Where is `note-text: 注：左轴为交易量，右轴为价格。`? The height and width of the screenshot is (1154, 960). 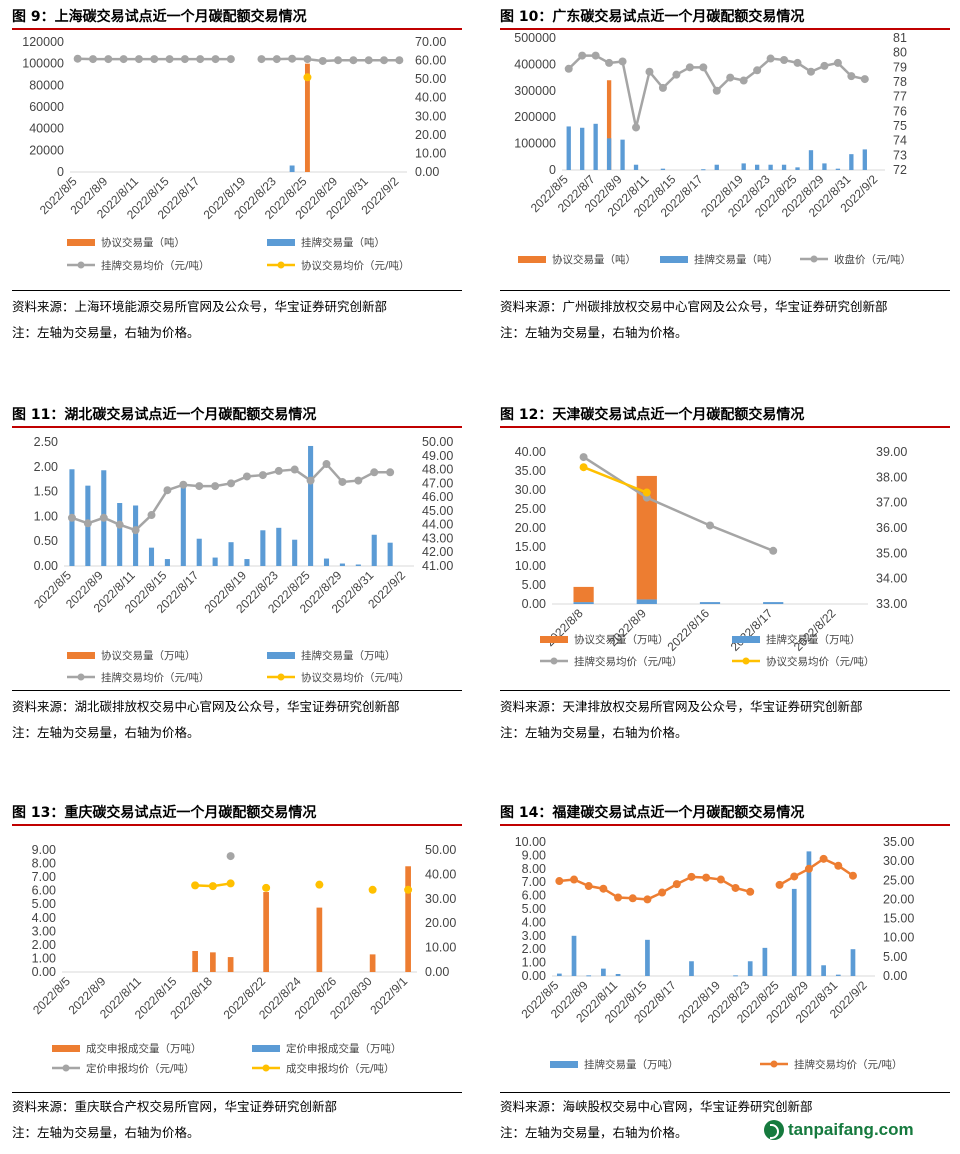
note-text: 注：左轴为交易量，右轴为价格。 is located at coordinates (106, 1132).